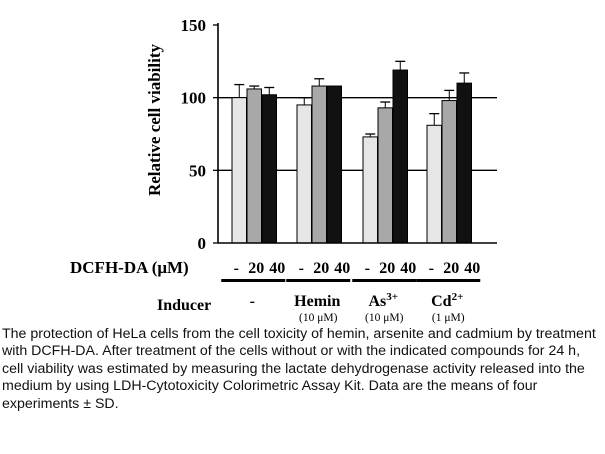  What do you see at coordinates (202, 243) in the screenshot?
I see `y-tick-label: 0` at bounding box center [202, 243].